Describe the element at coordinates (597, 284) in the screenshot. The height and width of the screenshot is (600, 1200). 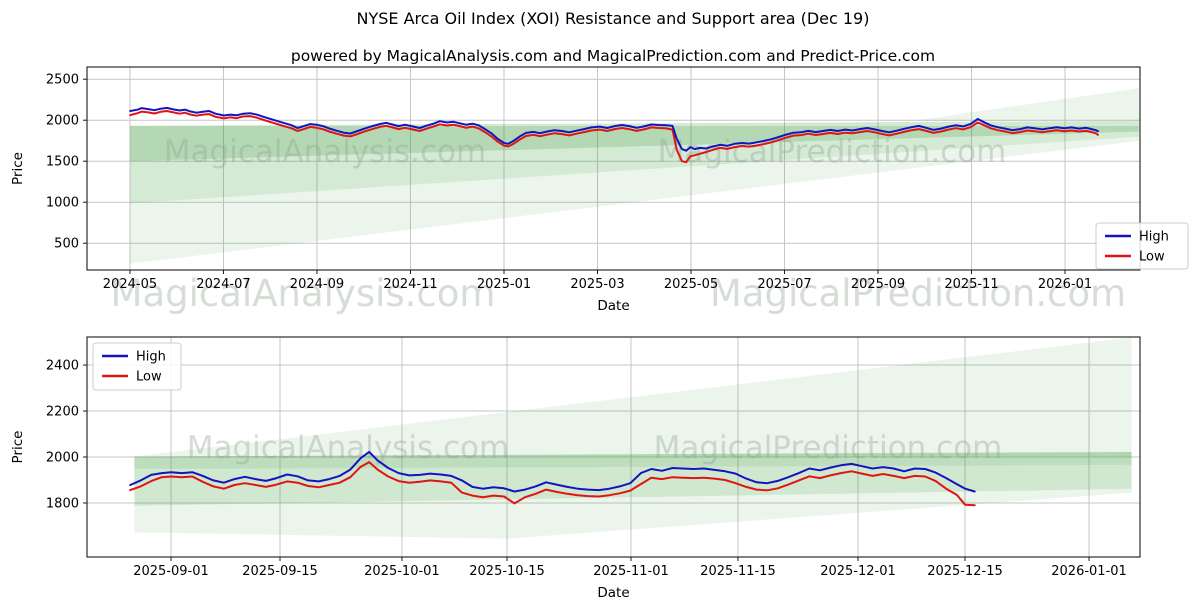
I see `x-tick-label: 2025-03` at that location.